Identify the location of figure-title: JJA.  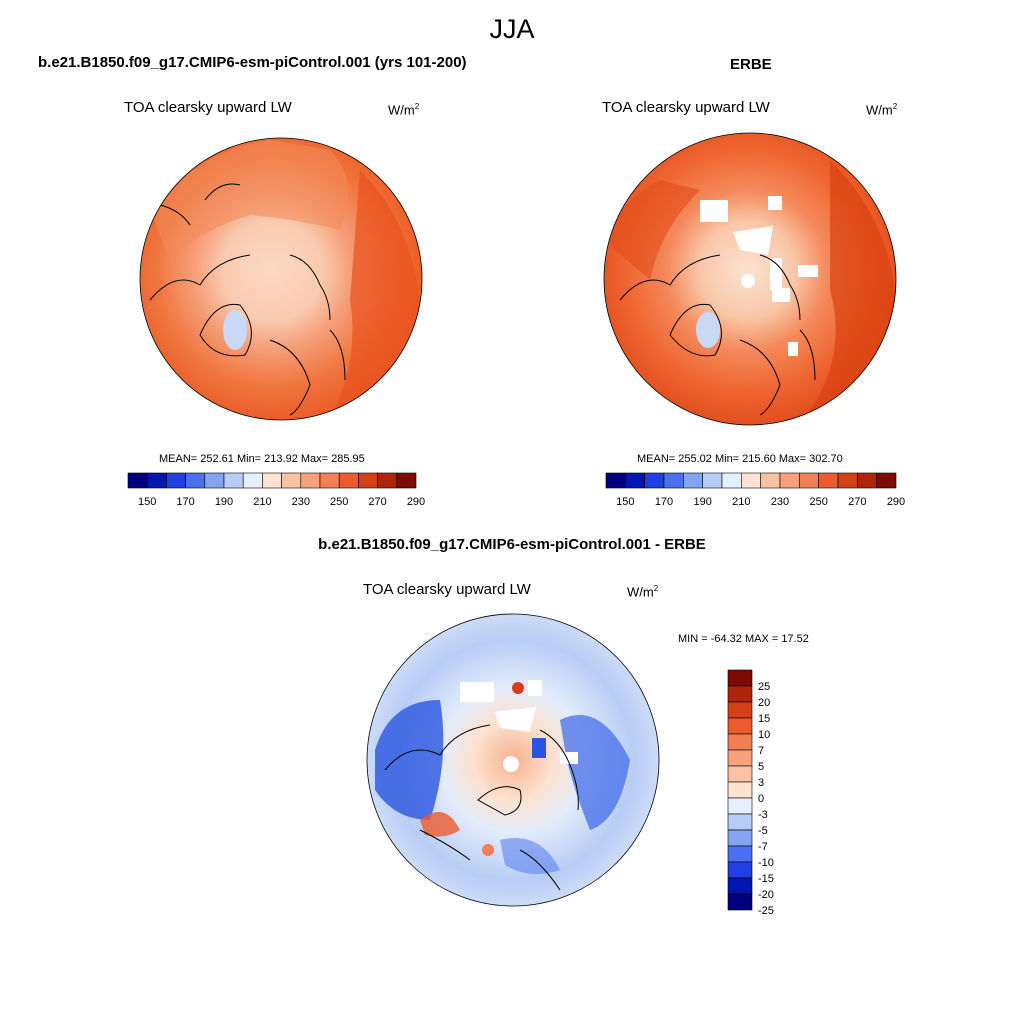
(512, 29).